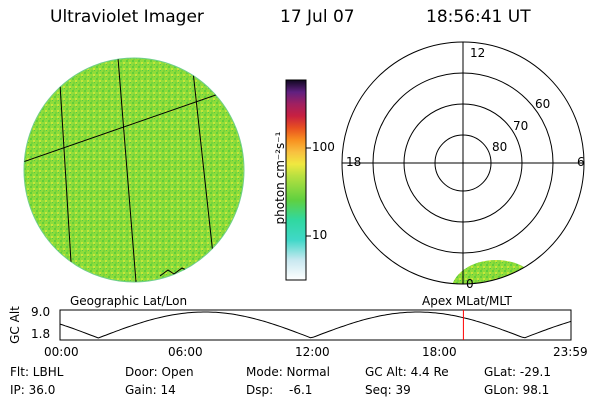 This screenshot has height=400, width=600. I want to click on time-tick-2359: 23:59, so click(570, 352).